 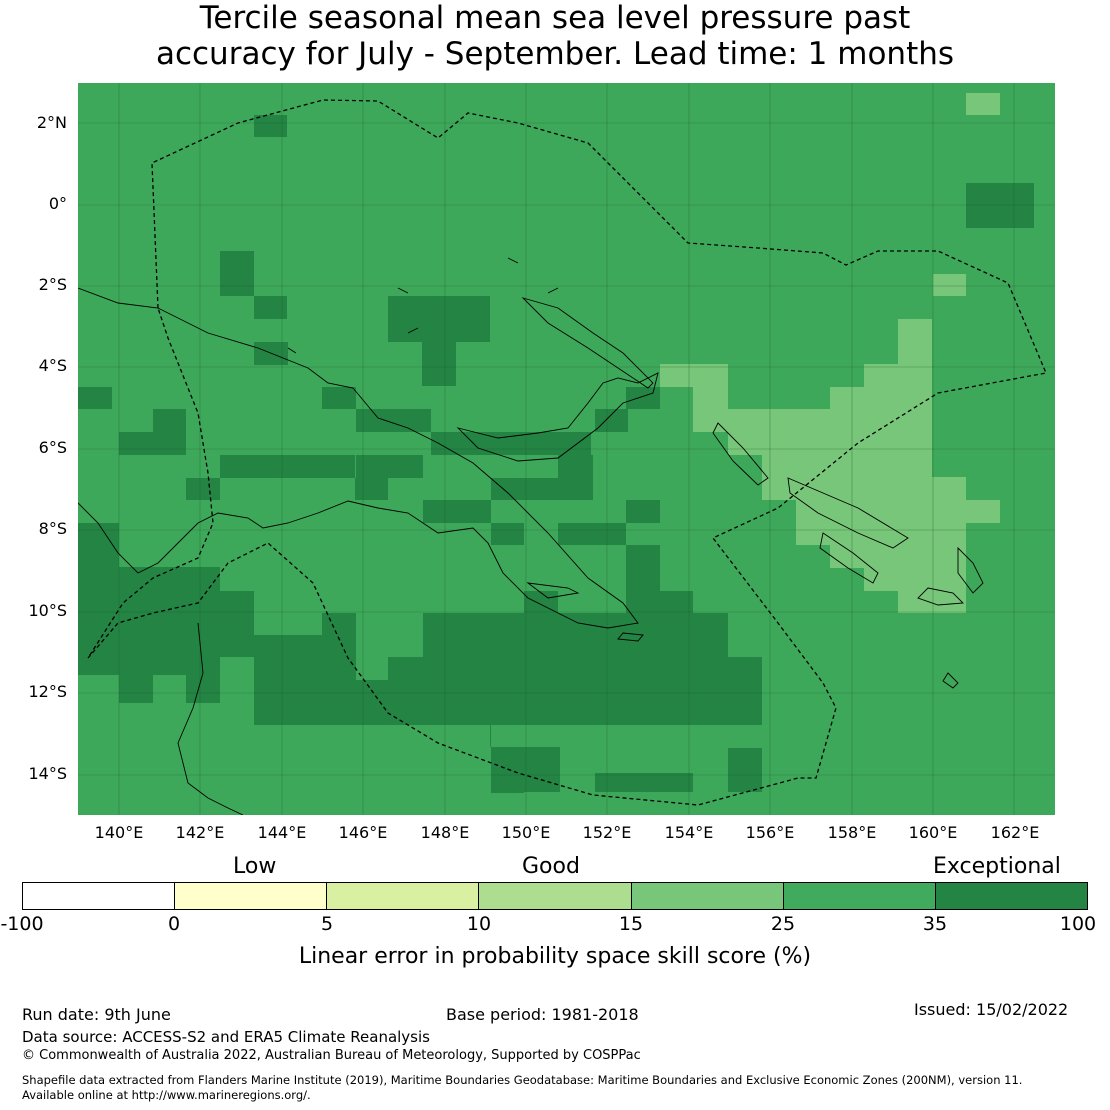 I want to click on lon-label: 142°E, so click(x=200, y=832).